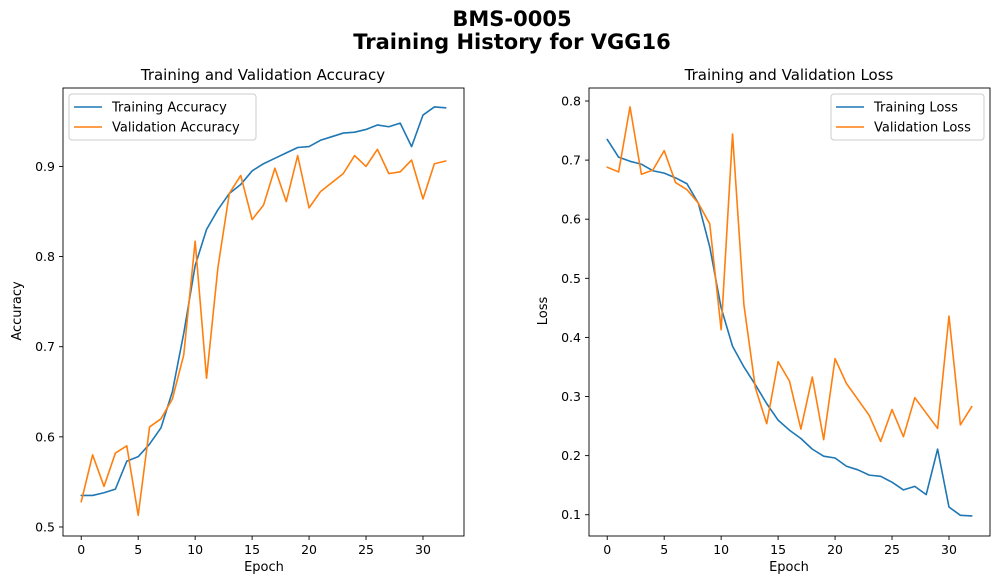  Describe the element at coordinates (264, 567) in the screenshot. I see `accuracy-x-axis-label: Epoch` at that location.